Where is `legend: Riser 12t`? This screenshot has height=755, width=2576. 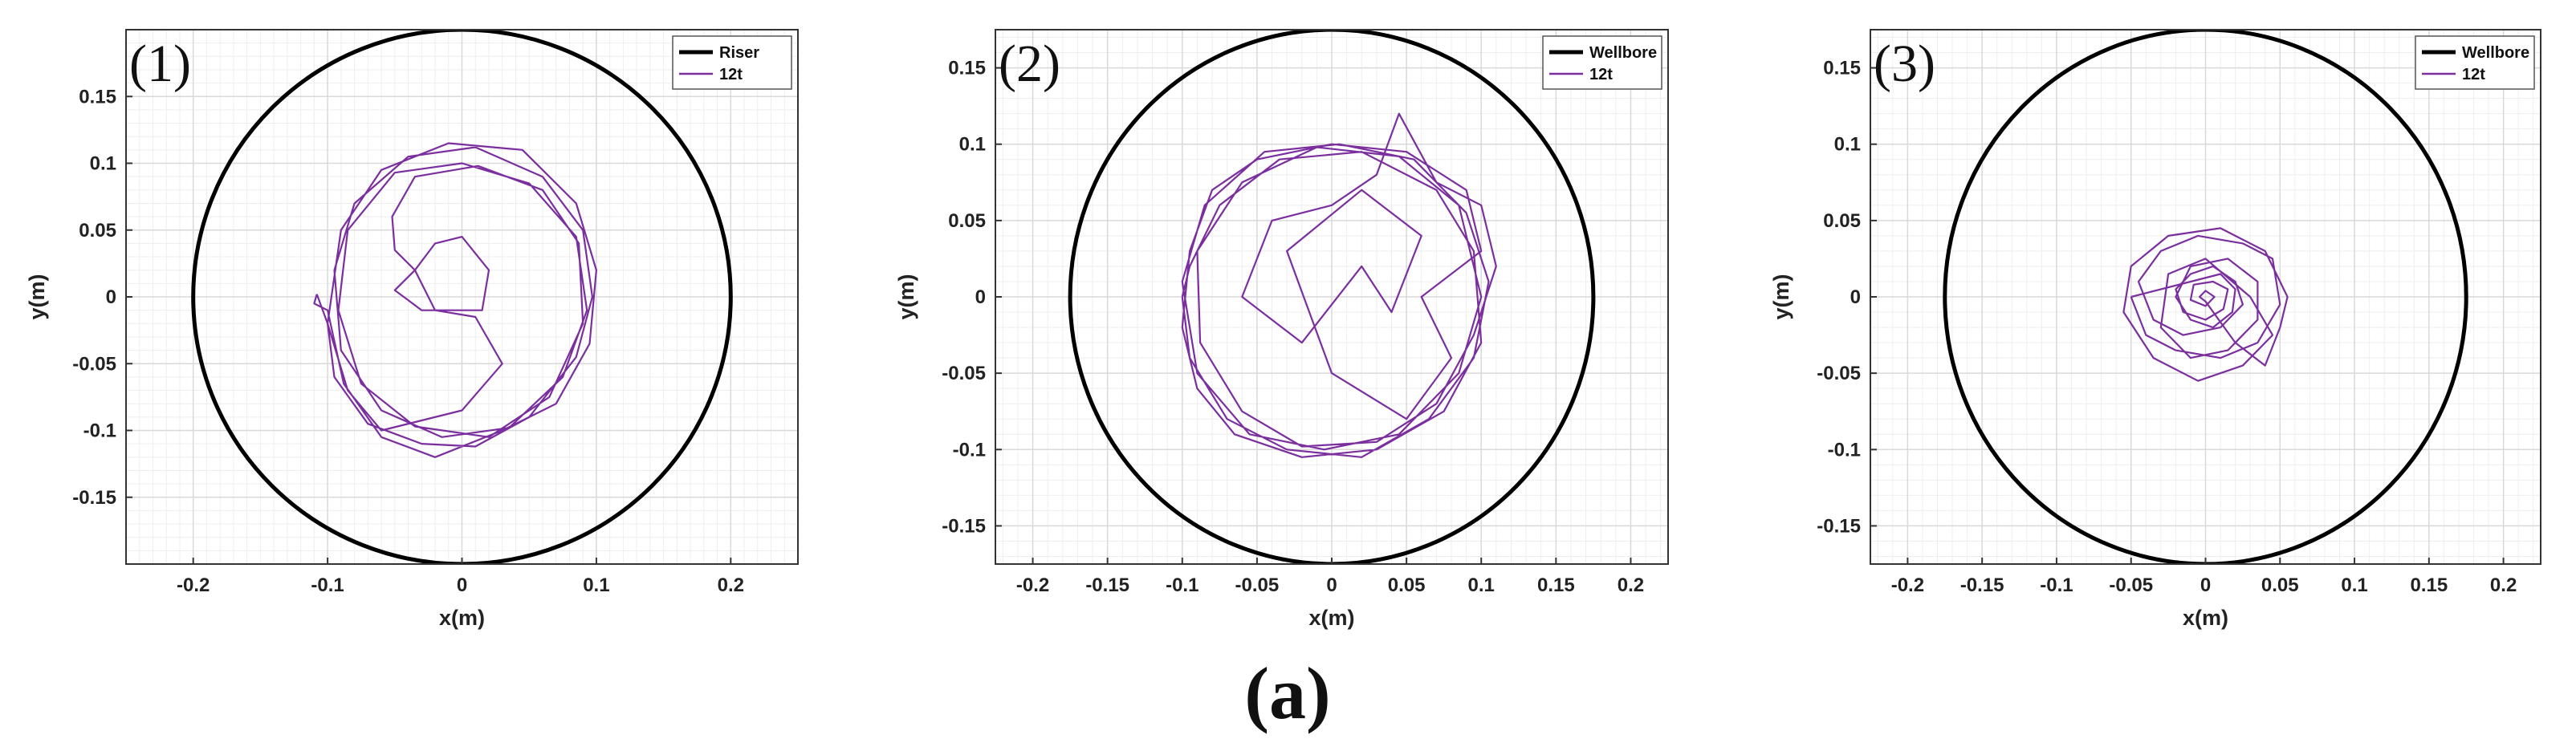
legend: Riser 12t is located at coordinates (732, 62).